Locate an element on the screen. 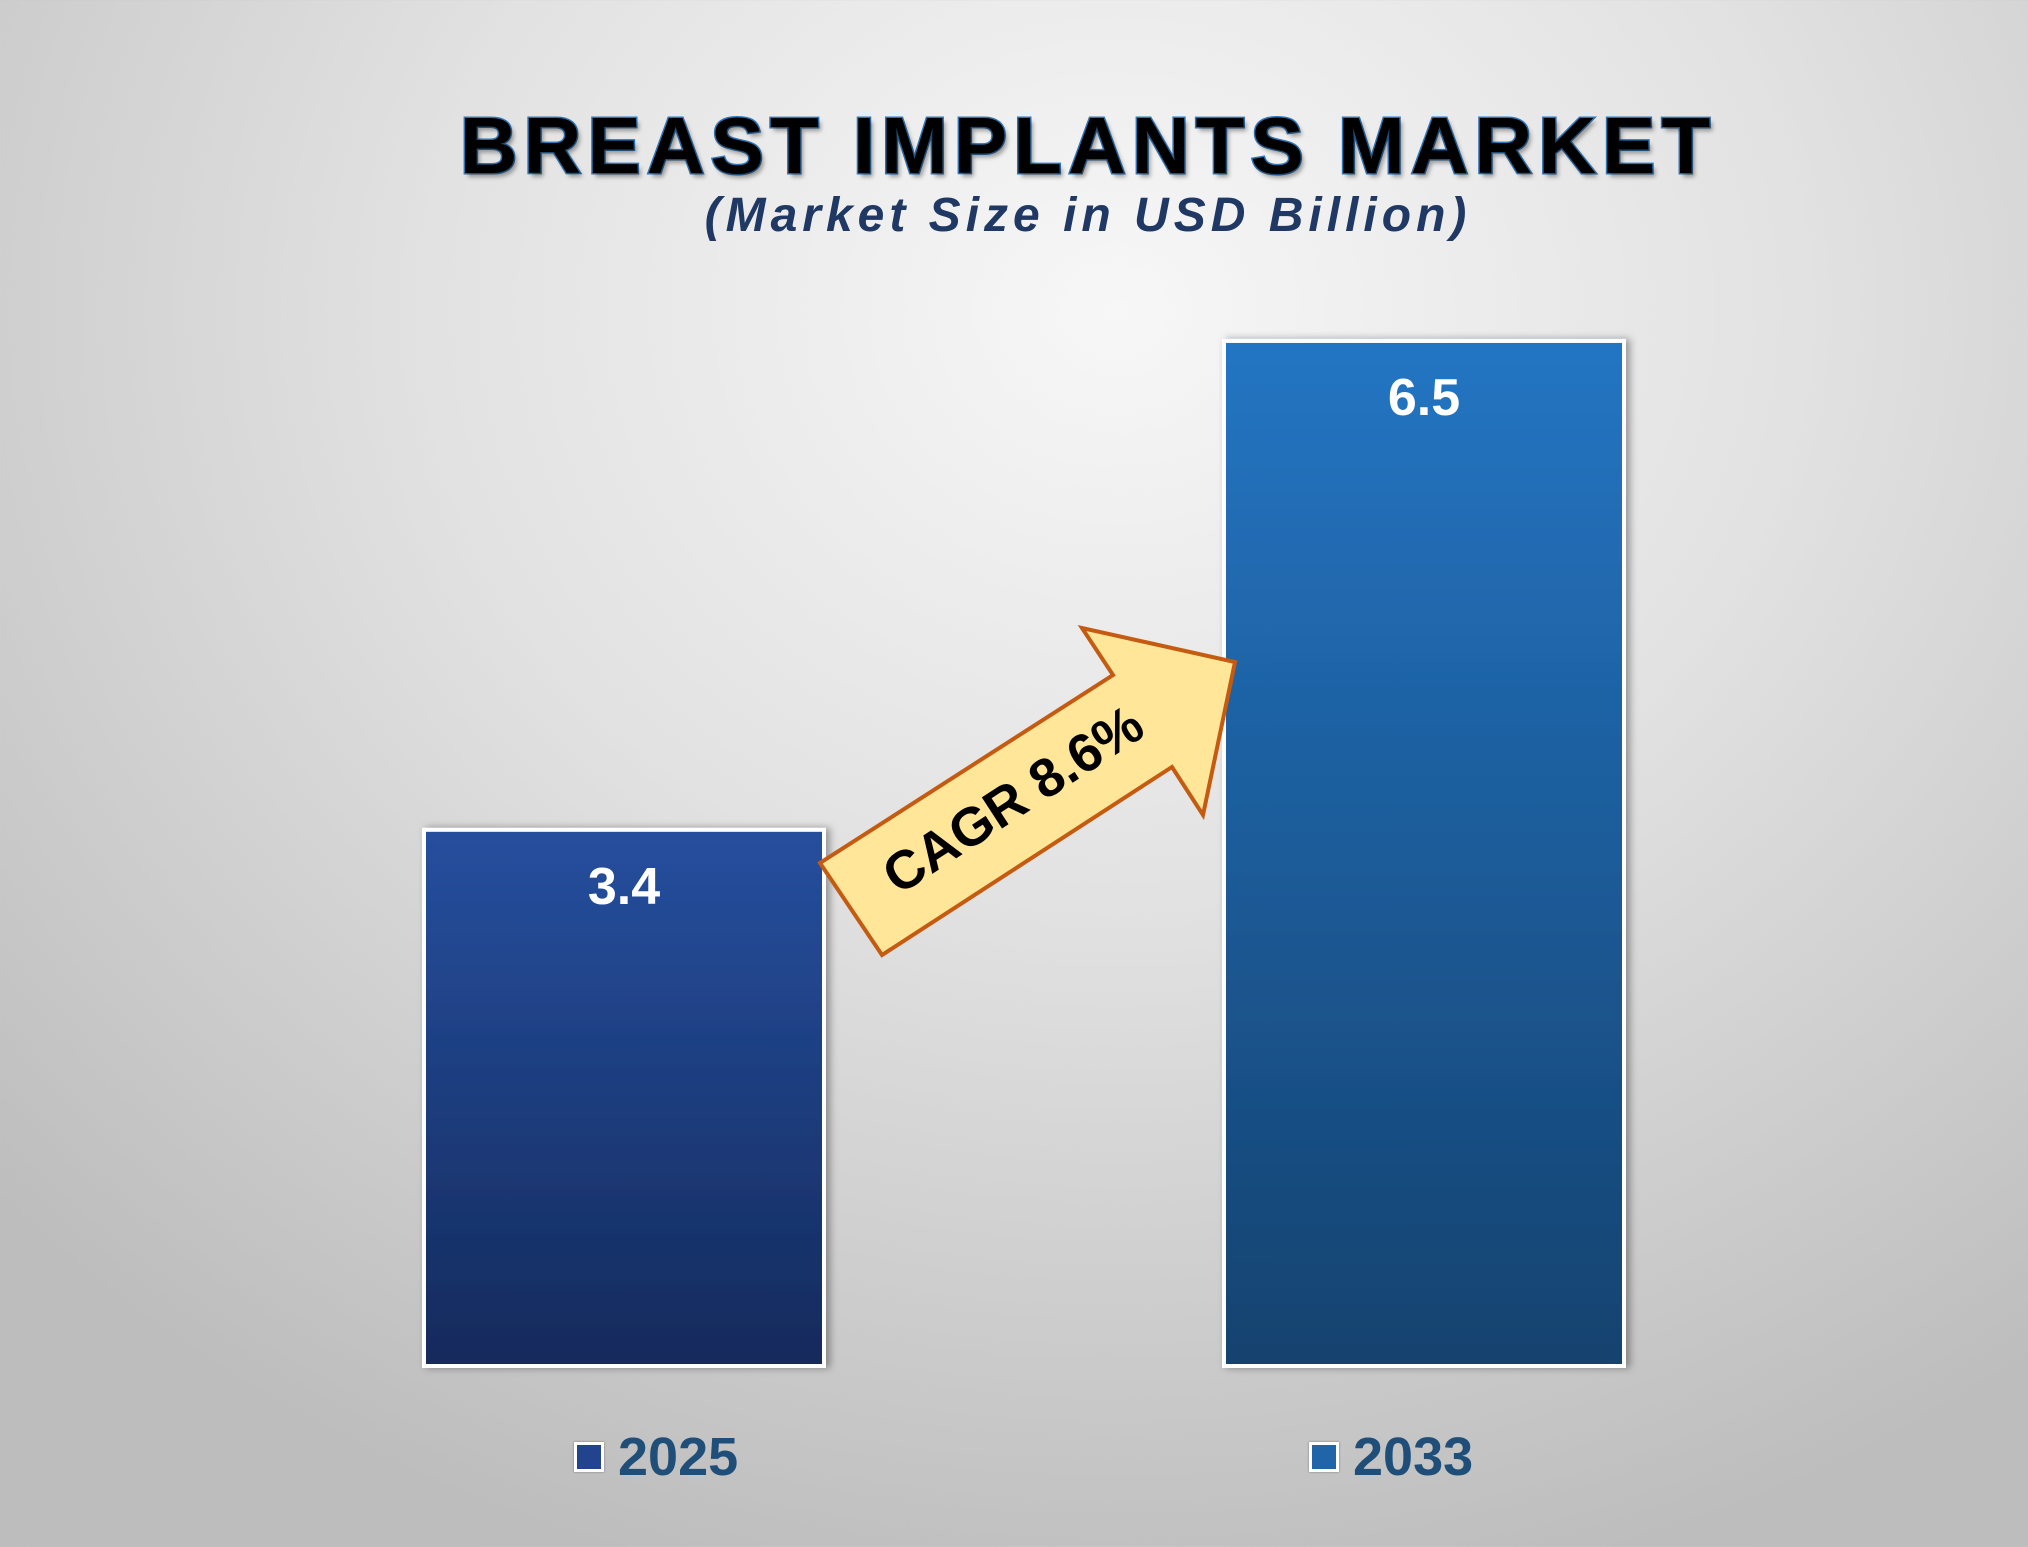 The width and height of the screenshot is (2028, 1547). bar-2025 is located at coordinates (624, 1097).